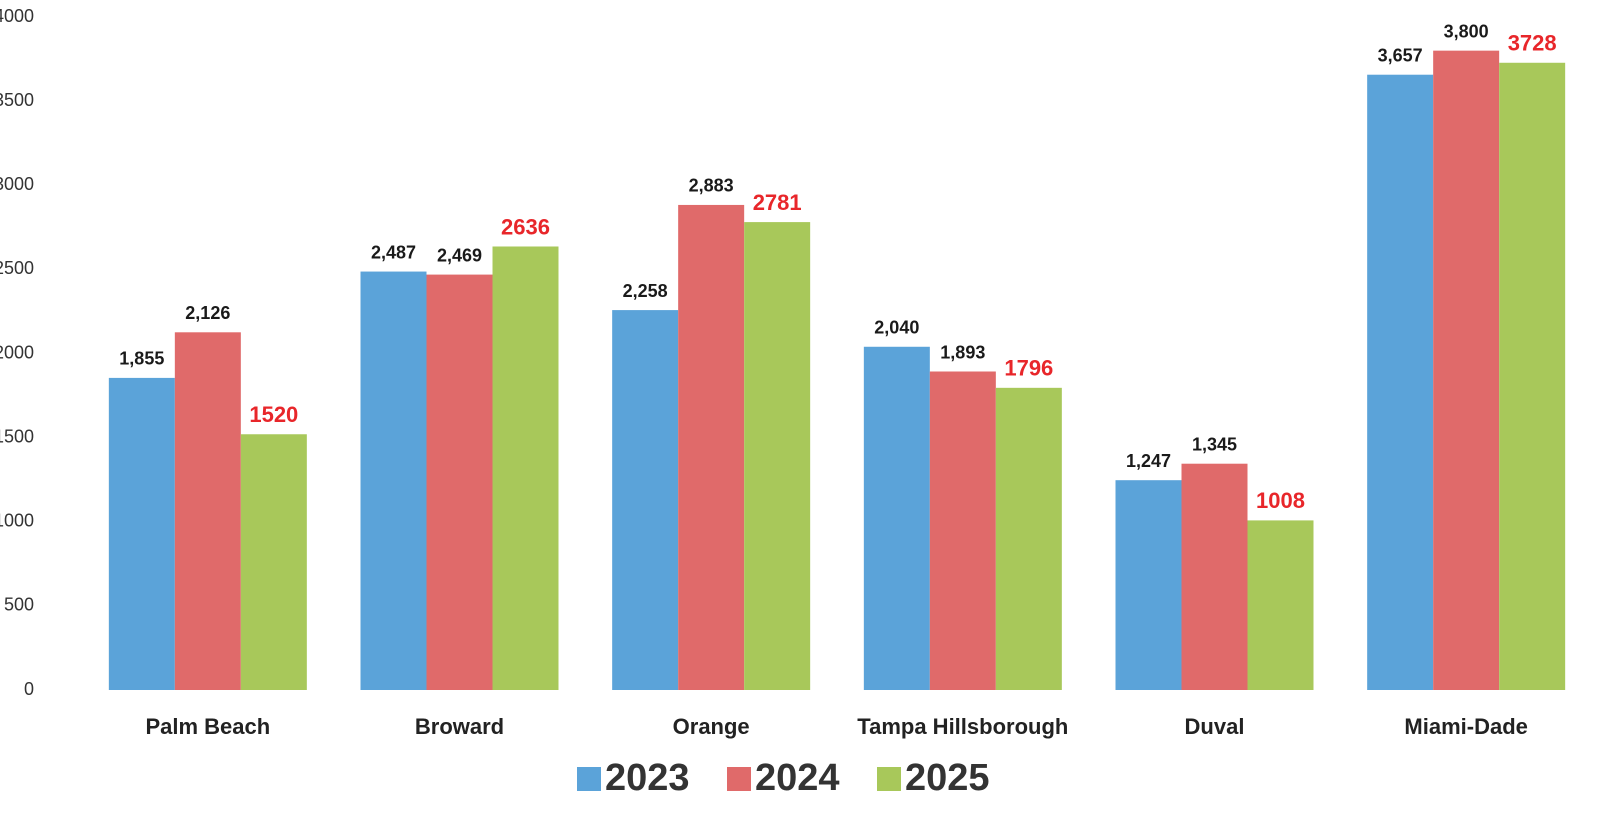  I want to click on y-tick-label: 4000, so click(17, 16).